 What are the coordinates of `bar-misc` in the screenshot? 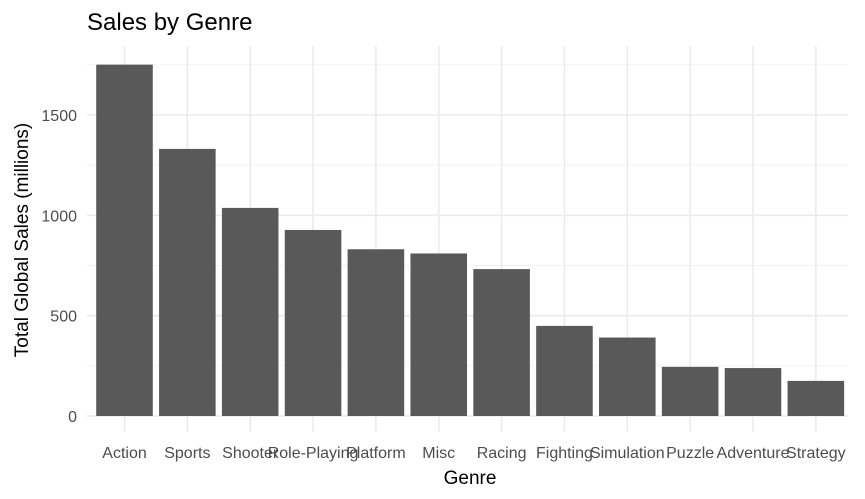 It's located at (439, 334).